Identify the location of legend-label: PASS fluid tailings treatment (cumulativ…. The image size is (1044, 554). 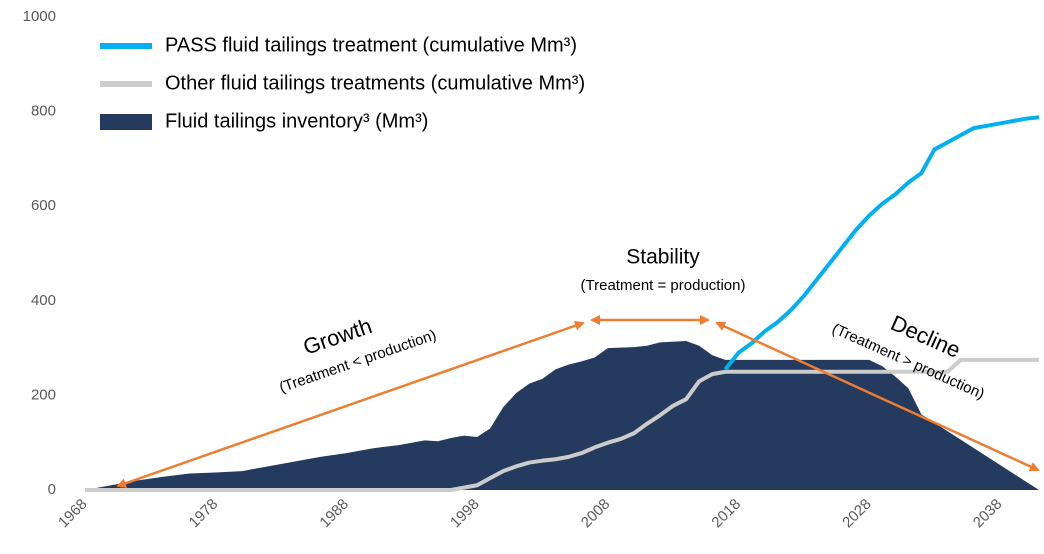
(371, 45).